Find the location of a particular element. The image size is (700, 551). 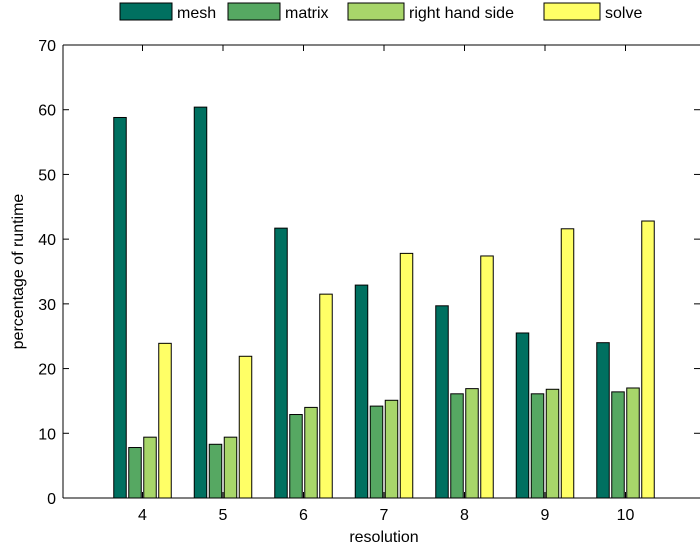

y-tick-label: 30 is located at coordinates (47, 305).